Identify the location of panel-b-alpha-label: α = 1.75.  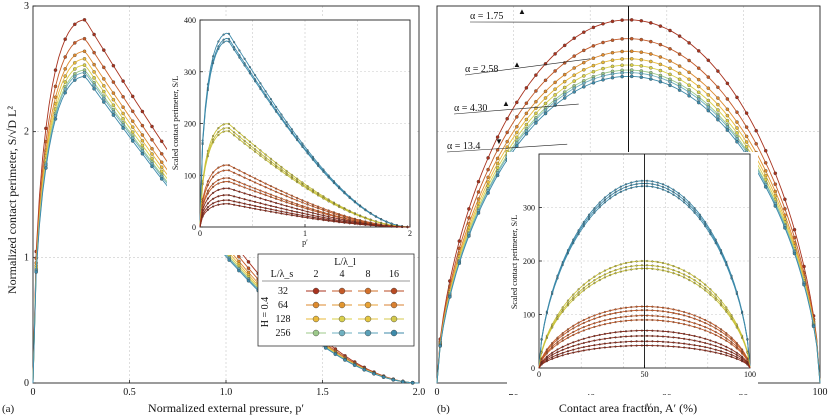
(486, 16).